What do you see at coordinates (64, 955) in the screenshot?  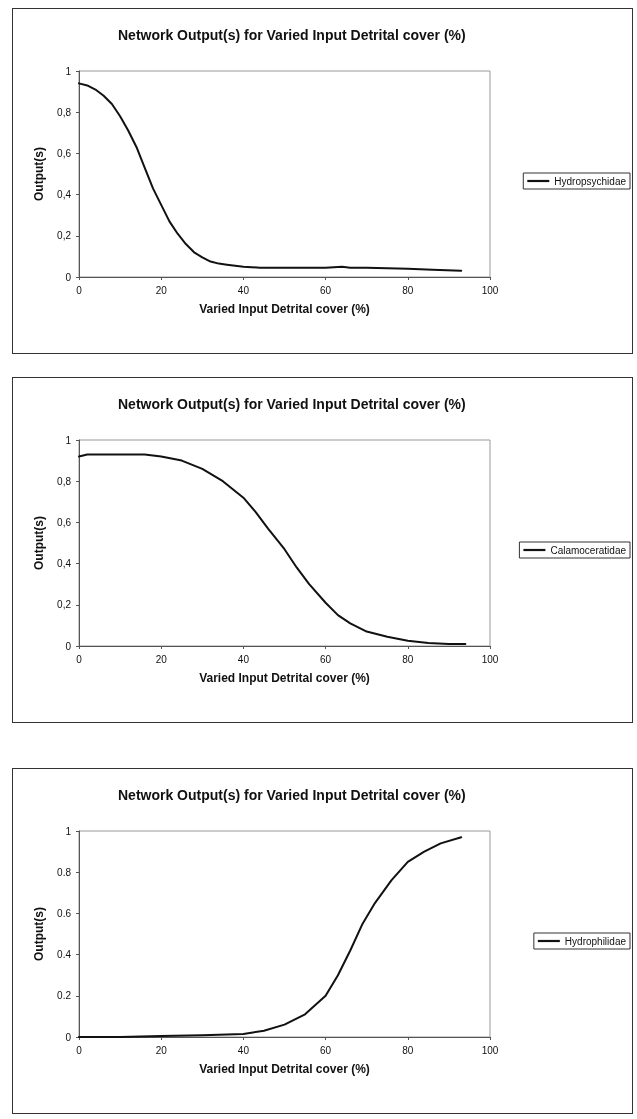 I see `y-tick-label: 0.4` at bounding box center [64, 955].